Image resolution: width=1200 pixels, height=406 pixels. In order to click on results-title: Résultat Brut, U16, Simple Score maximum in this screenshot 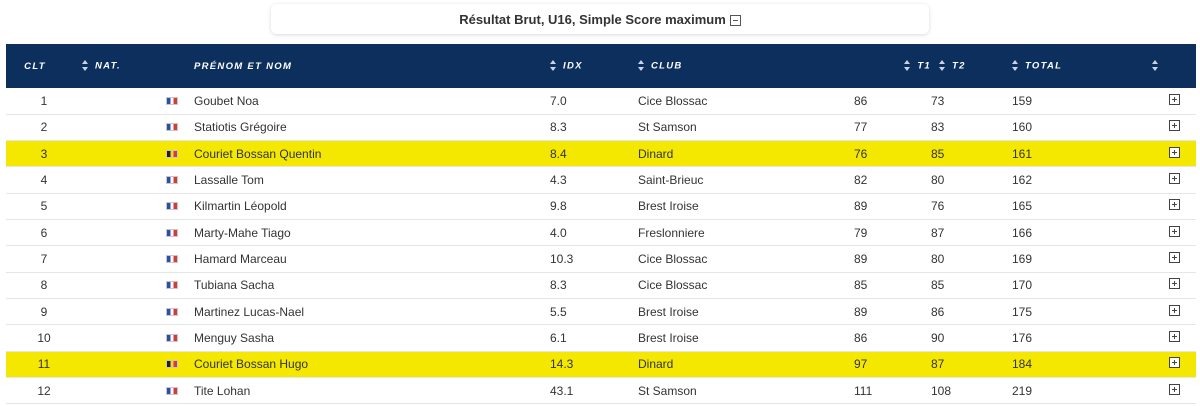, I will do `click(592, 19)`.